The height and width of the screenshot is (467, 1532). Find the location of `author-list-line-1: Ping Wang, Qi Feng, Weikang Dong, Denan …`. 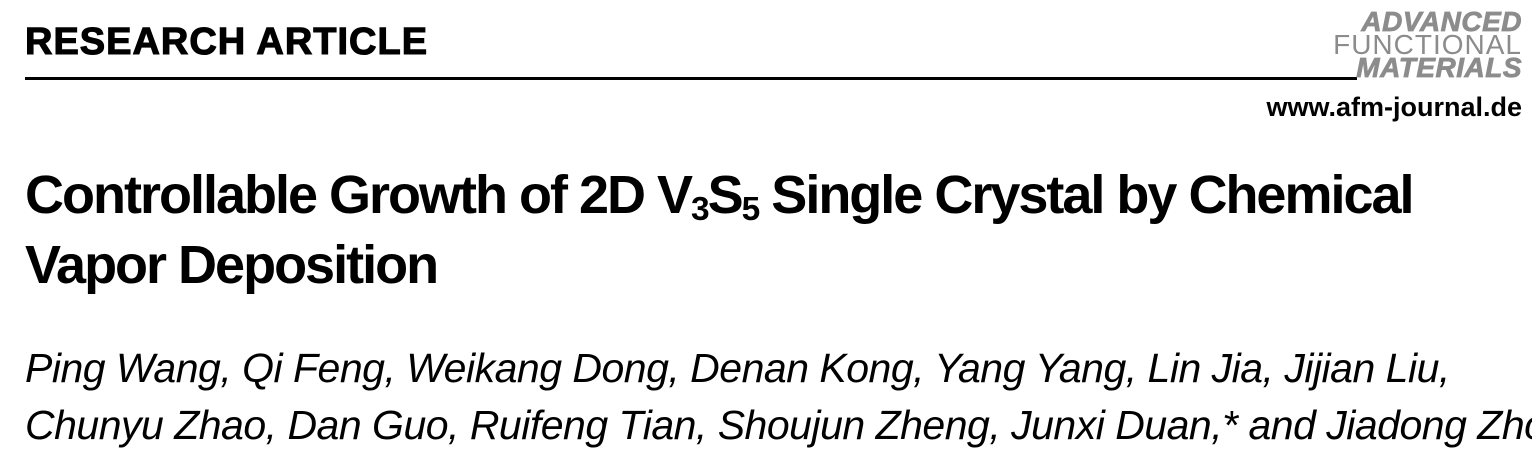

author-list-line-1: Ping Wang, Qi Feng, Weikang Dong, Denan … is located at coordinates (737, 368).